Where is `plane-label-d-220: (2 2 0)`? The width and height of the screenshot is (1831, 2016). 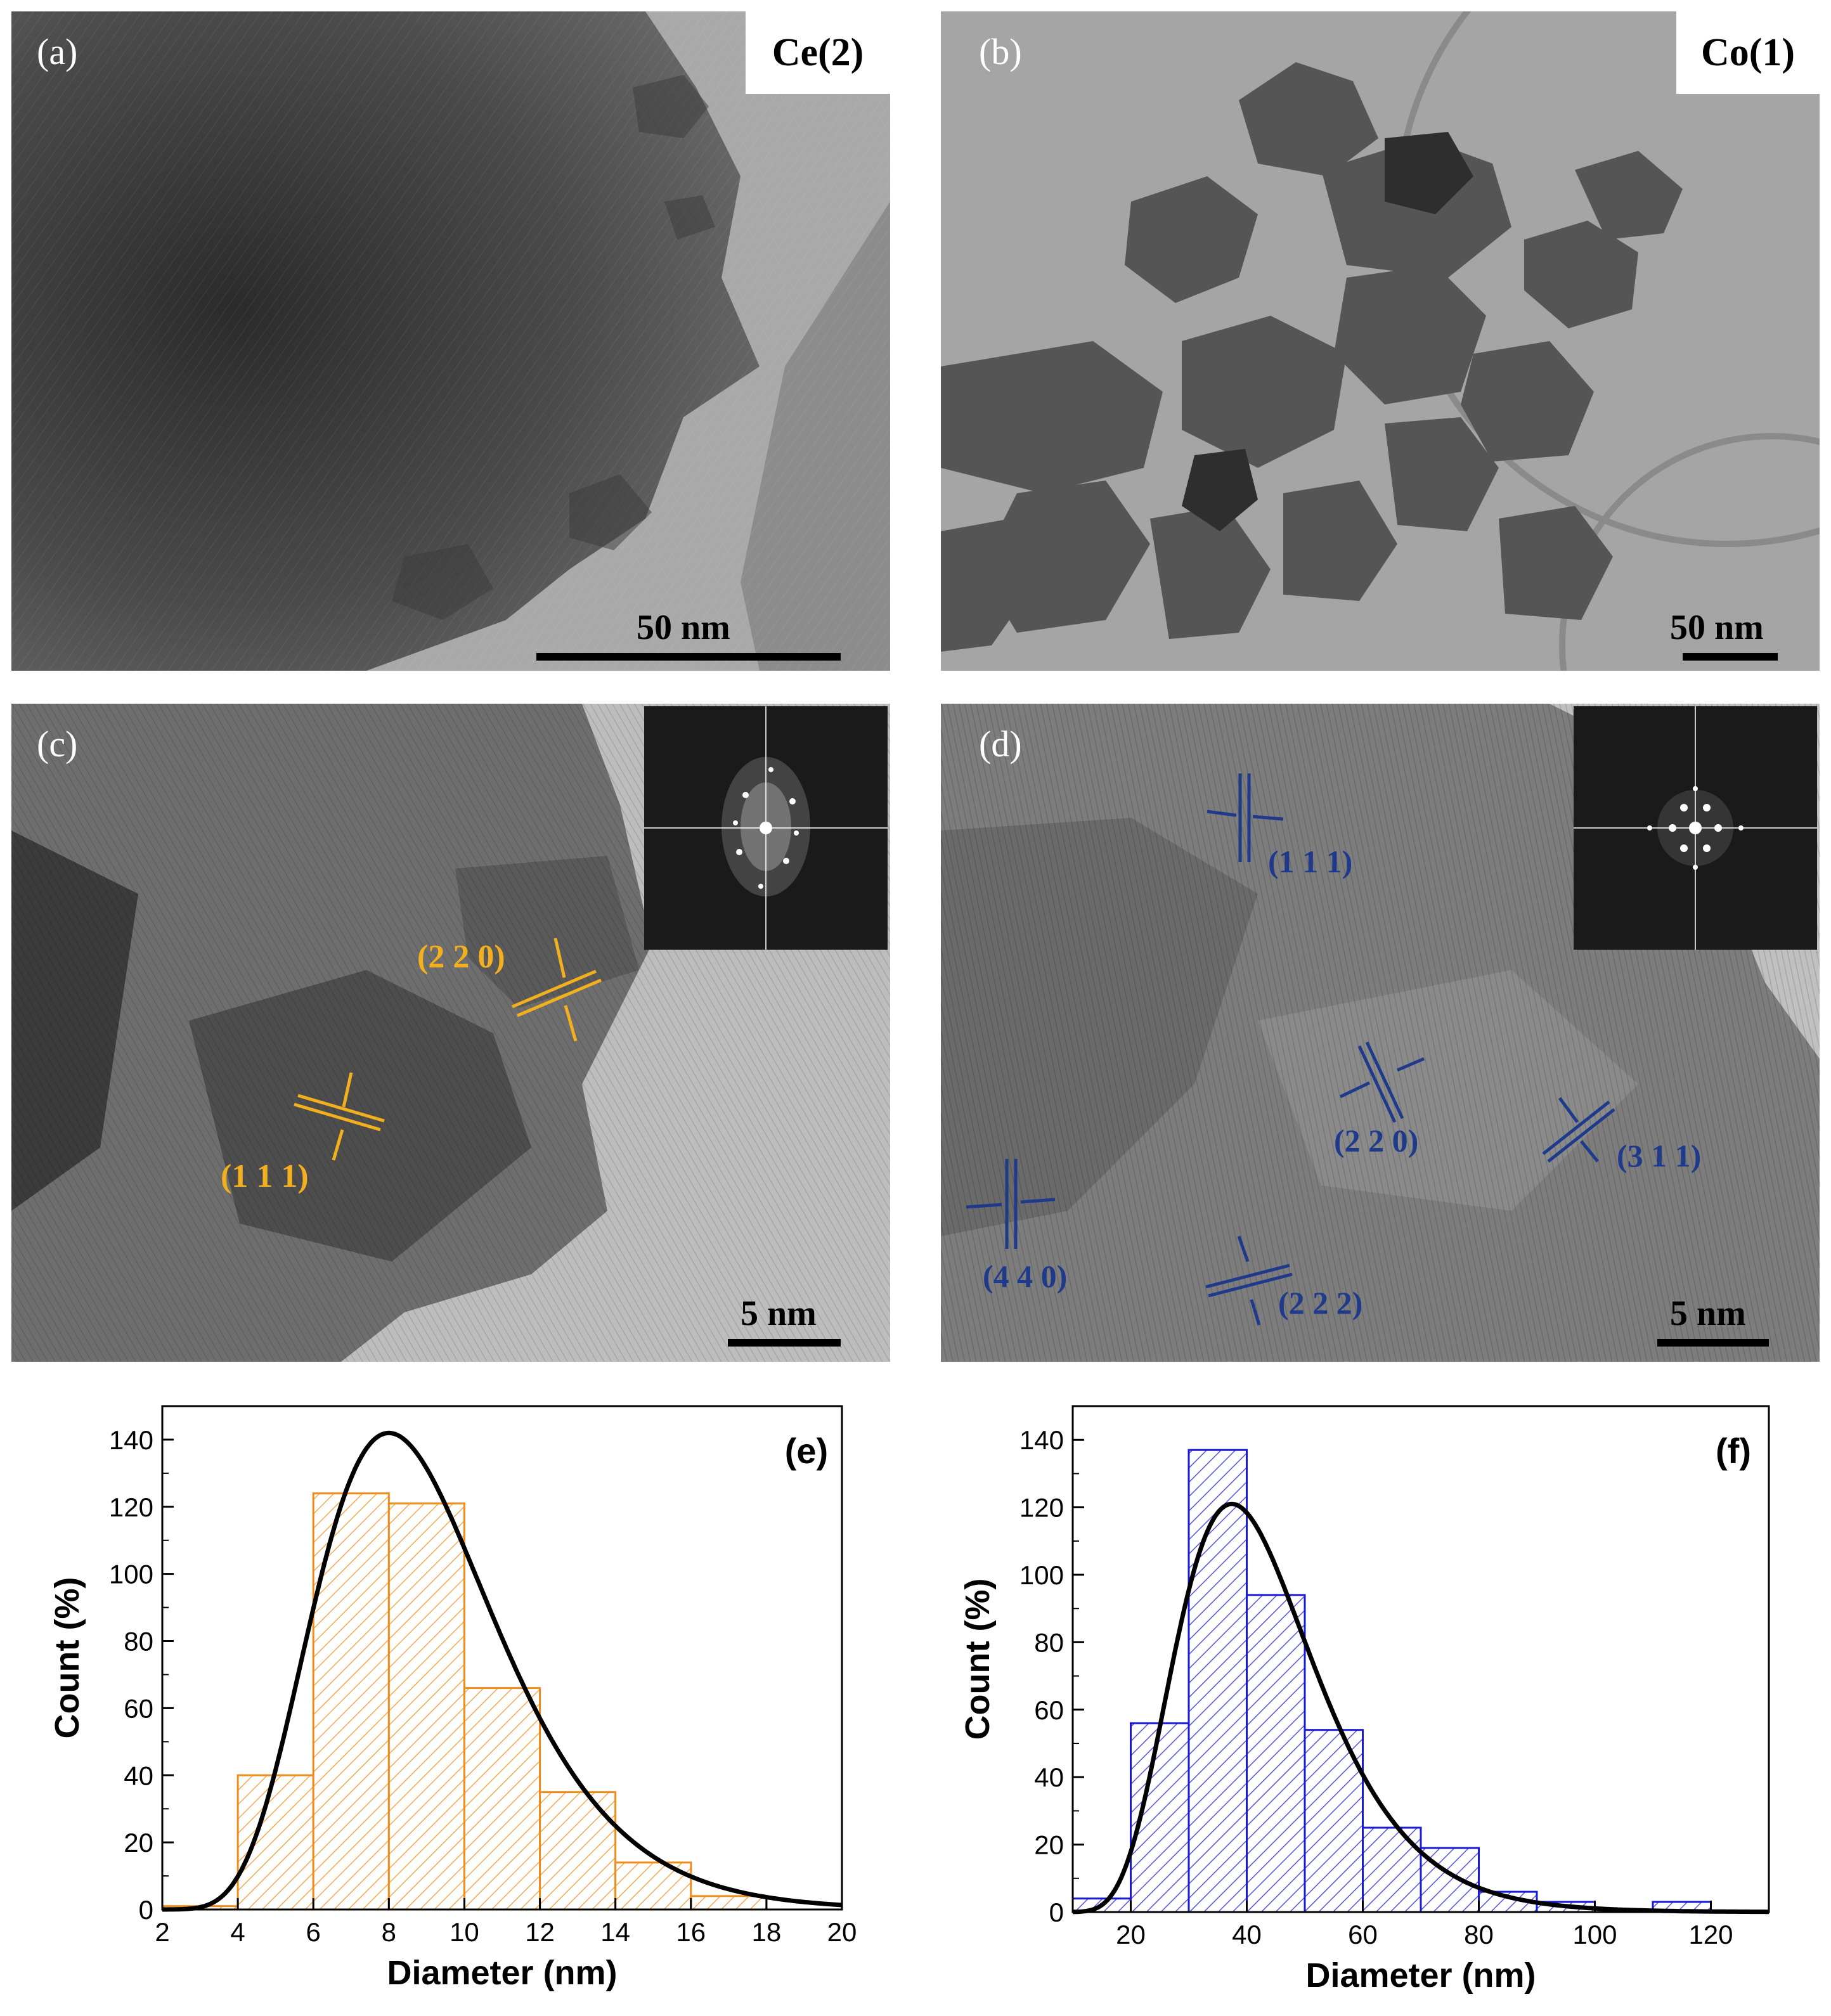 plane-label-d-220: (2 2 0) is located at coordinates (1376, 1140).